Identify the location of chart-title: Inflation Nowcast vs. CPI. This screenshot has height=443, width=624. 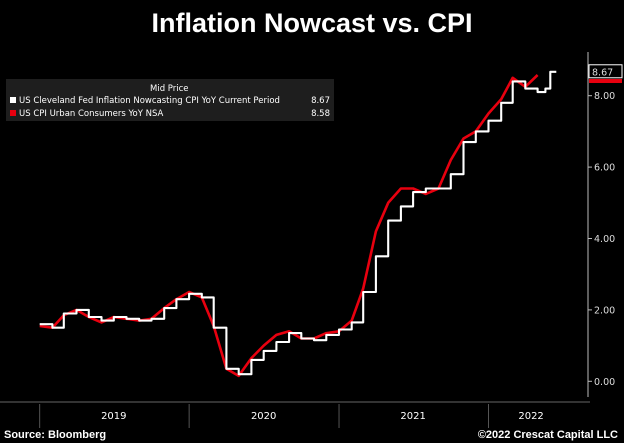
(312, 23).